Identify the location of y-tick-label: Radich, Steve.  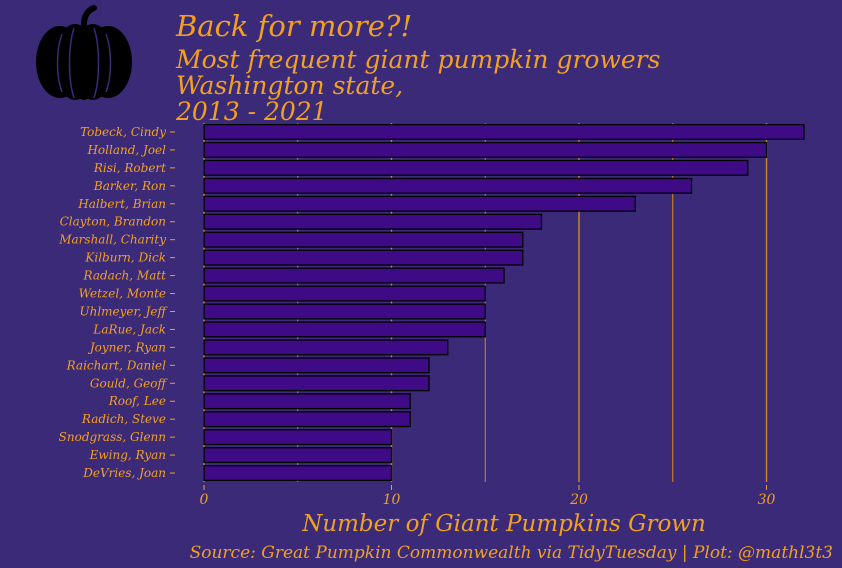
(123, 419).